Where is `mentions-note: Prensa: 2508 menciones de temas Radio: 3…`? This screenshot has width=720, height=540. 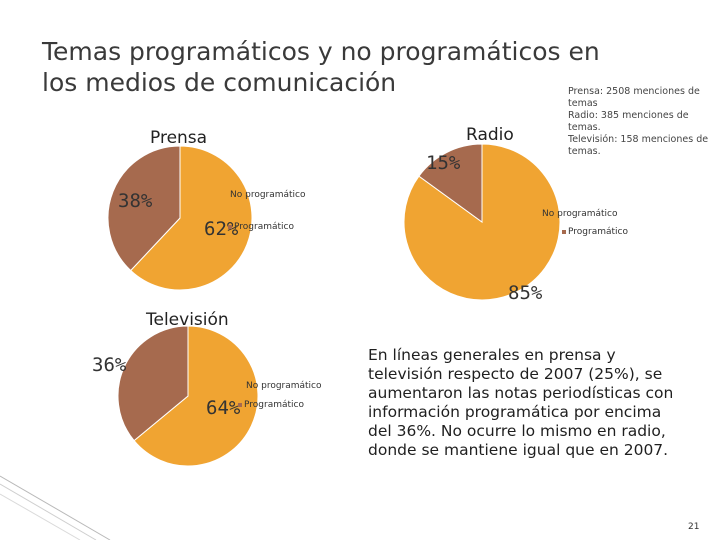
mentions-note: Prensa: 2508 menciones de temas Radio: 3… is located at coordinates (638, 122).